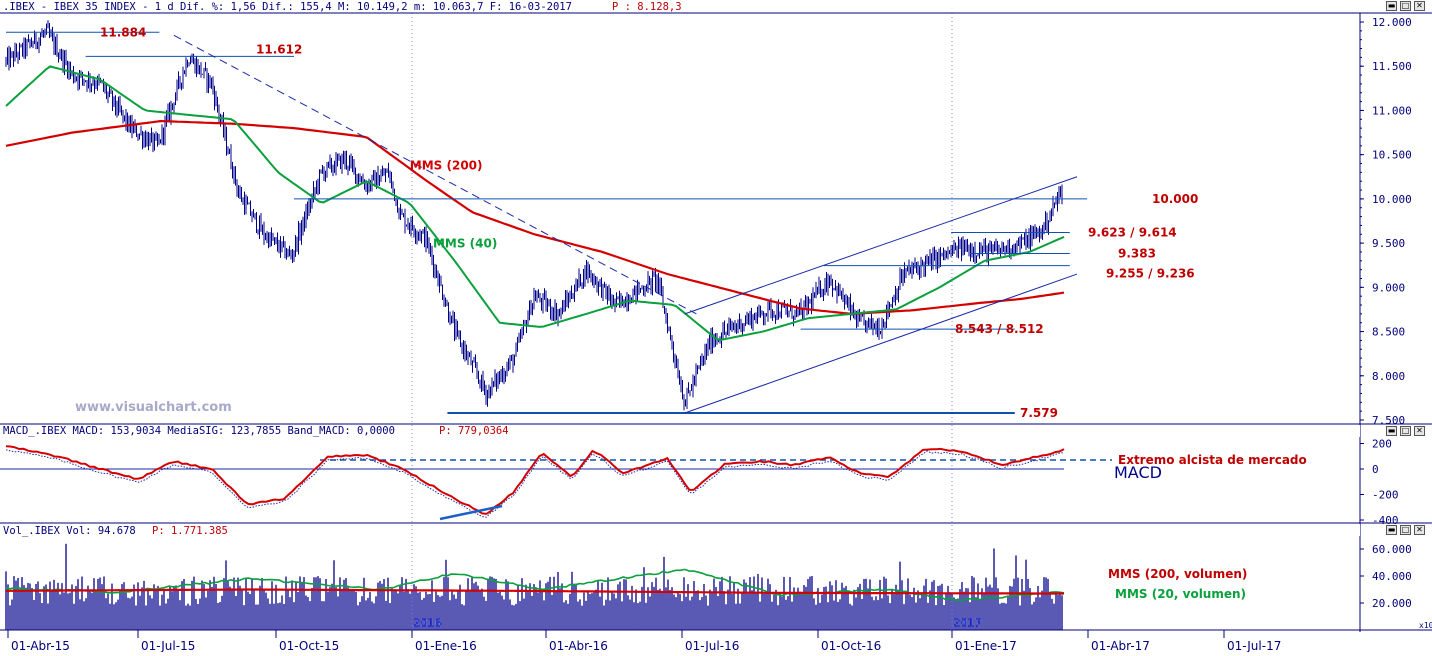  Describe the element at coordinates (1392, 603) in the screenshot. I see `y-tick-label: 20.000` at that location.